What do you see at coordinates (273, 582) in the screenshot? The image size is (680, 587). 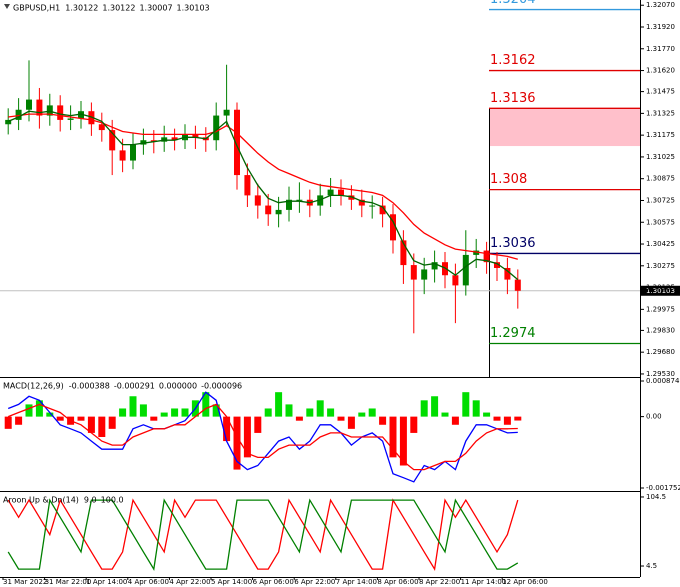 I see `x-tick-label: 6 Apr 06:00` at bounding box center [273, 582].